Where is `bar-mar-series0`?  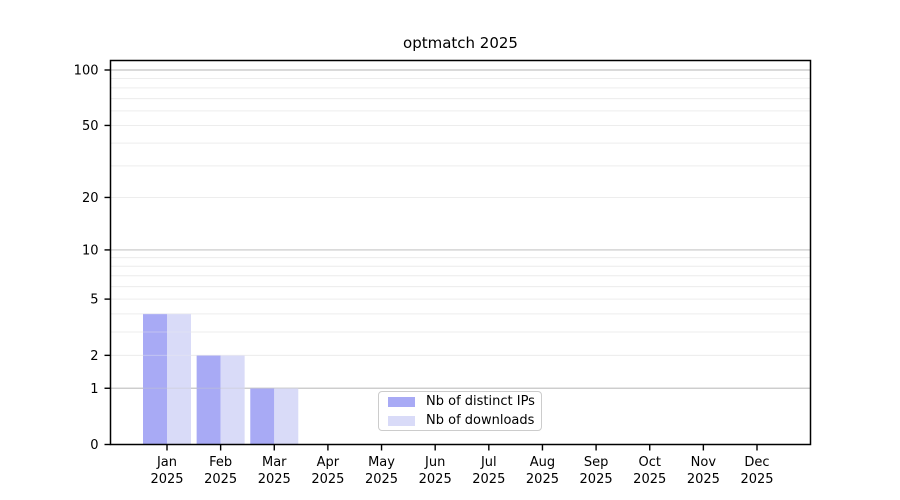
bar-mar-series0 is located at coordinates (262, 416).